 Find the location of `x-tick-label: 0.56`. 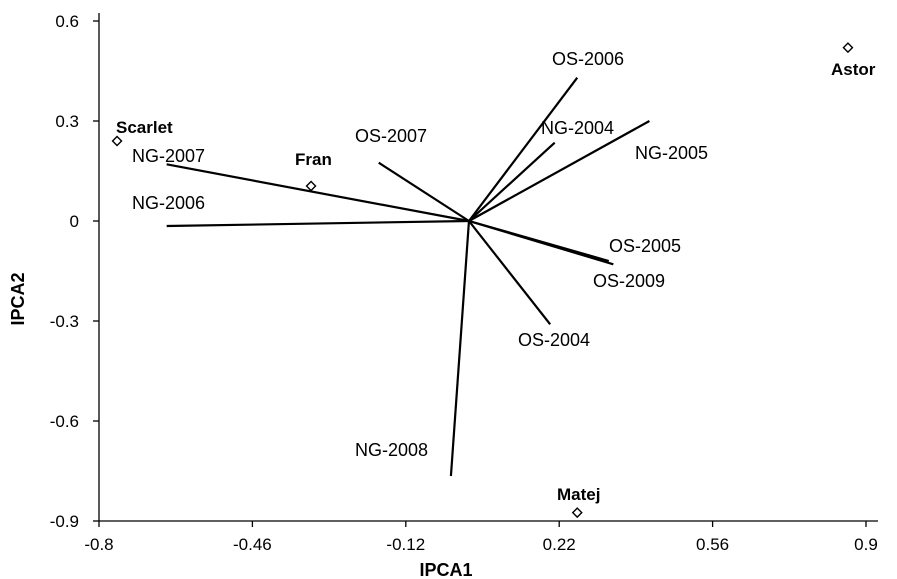

x-tick-label: 0.56 is located at coordinates (712, 544).